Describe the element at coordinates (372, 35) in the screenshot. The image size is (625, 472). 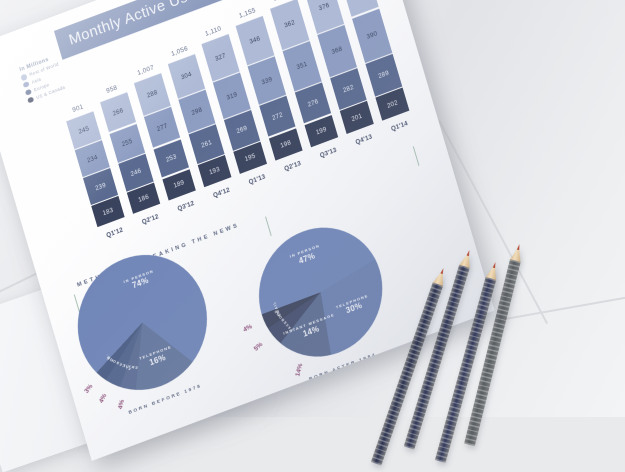
I see `bar-segment: 390` at that location.